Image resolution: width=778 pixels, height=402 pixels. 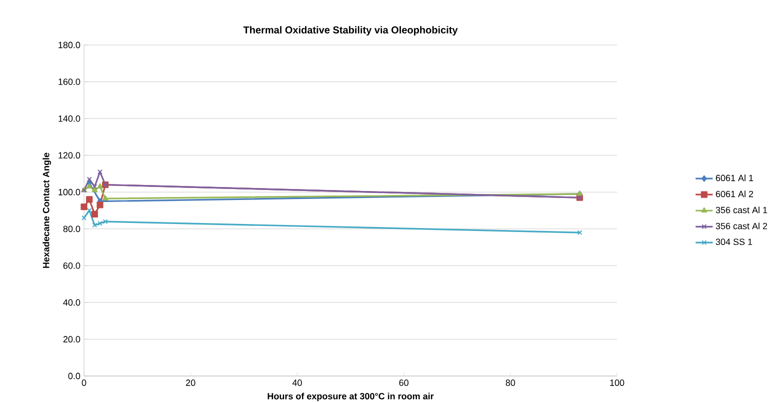 I want to click on y-tick-label: 0.0, so click(x=74, y=376).